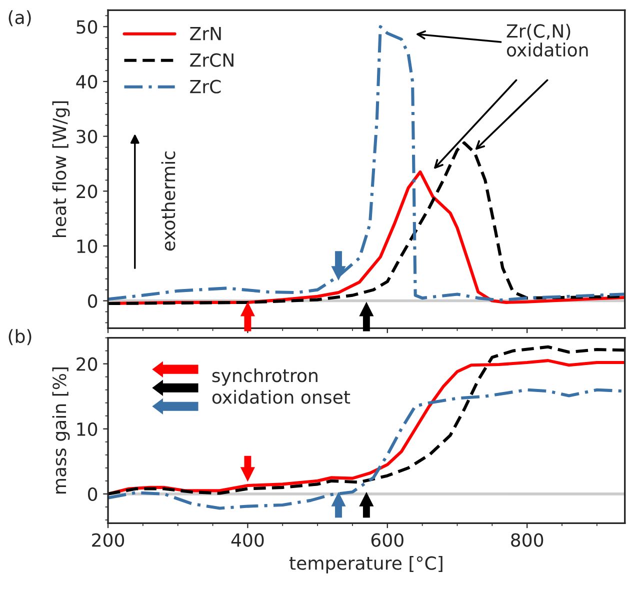 The width and height of the screenshot is (628, 600). I want to click on y-axis-title: heat flow [W/g], so click(61, 169).